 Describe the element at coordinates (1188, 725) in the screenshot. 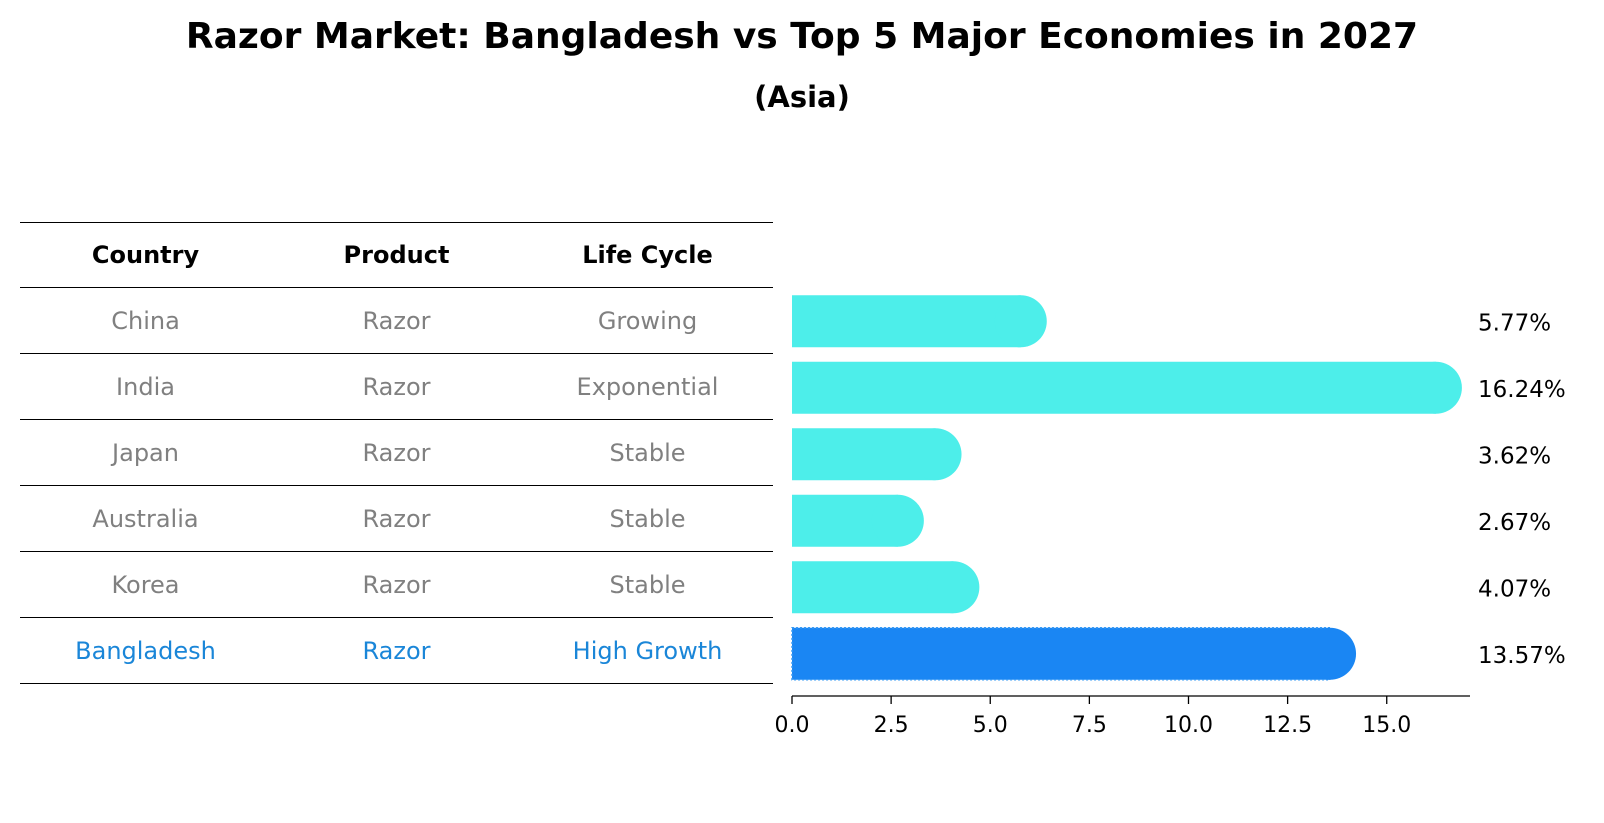

I see `x-tick-label: 10.0` at that location.